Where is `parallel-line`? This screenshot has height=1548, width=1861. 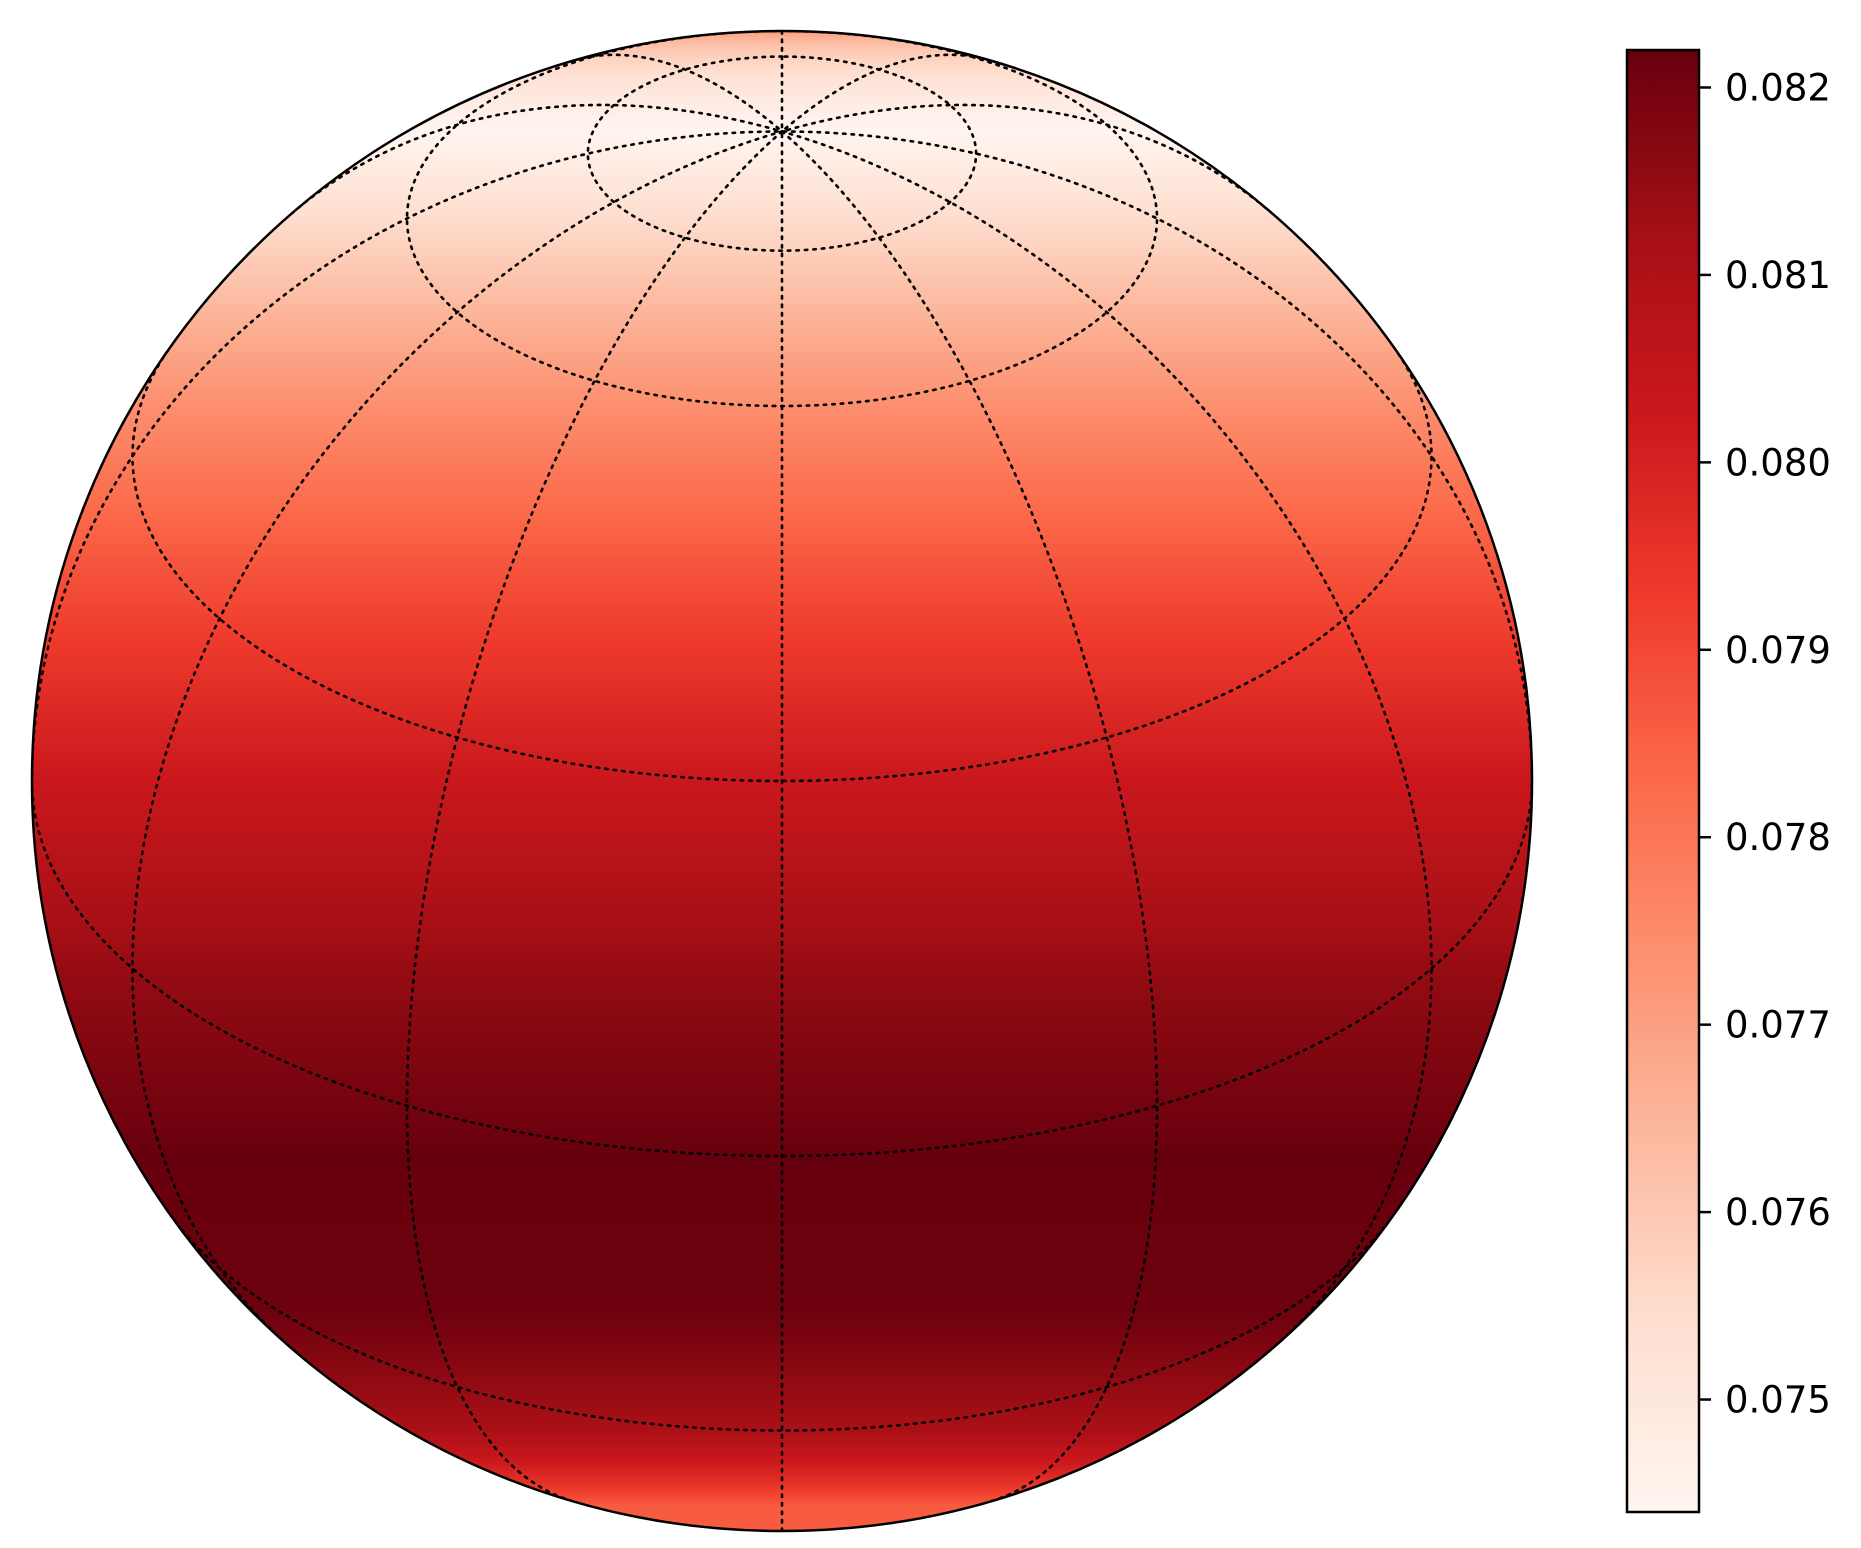 parallel-line is located at coordinates (782, 1323).